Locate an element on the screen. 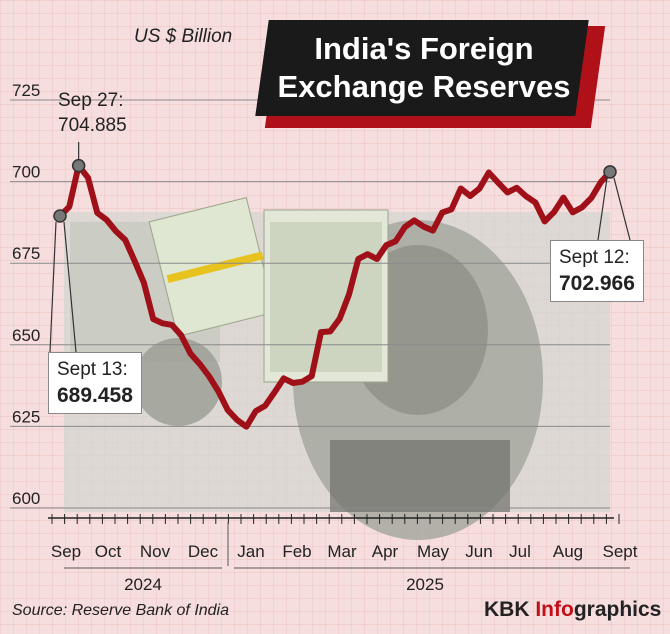 Image resolution: width=670 pixels, height=634 pixels. annotation-start-label: Sept 13: is located at coordinates (92, 369).